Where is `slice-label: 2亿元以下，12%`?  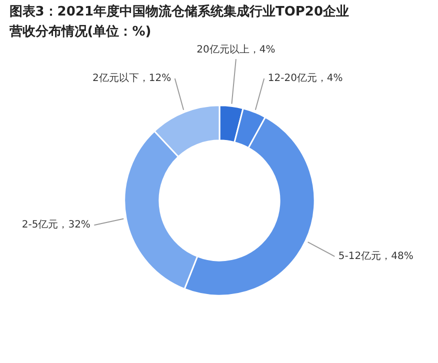
slice-label: 2亿元以下，12% is located at coordinates (132, 78).